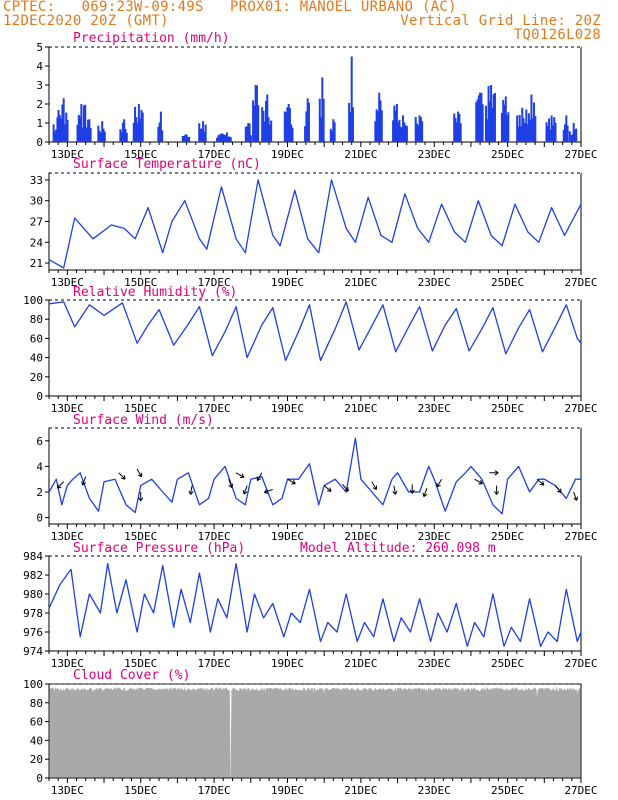 Image resolution: width=618 pixels, height=800 pixels. Describe the element at coordinates (33, 556) in the screenshot. I see `y-tick-label: 984` at that location.